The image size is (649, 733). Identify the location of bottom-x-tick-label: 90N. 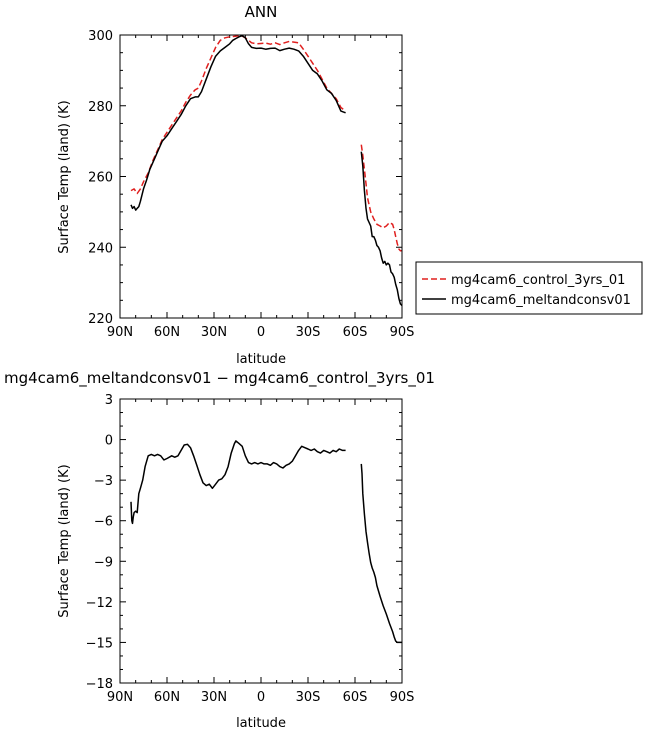
(120, 697).